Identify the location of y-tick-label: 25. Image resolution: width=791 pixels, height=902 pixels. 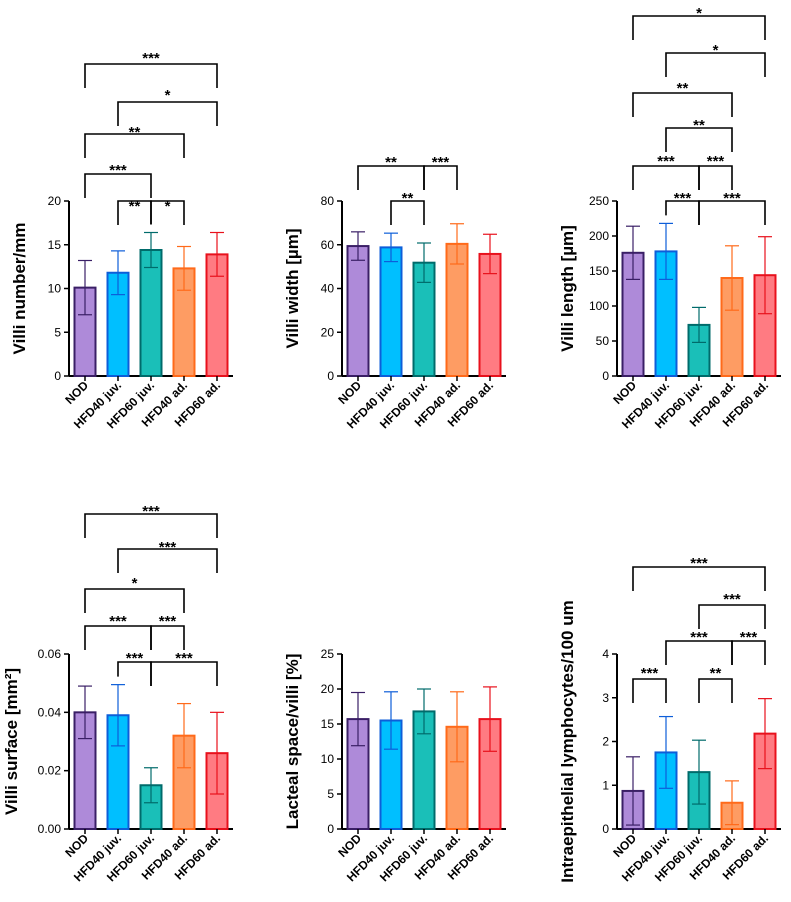
(328, 654).